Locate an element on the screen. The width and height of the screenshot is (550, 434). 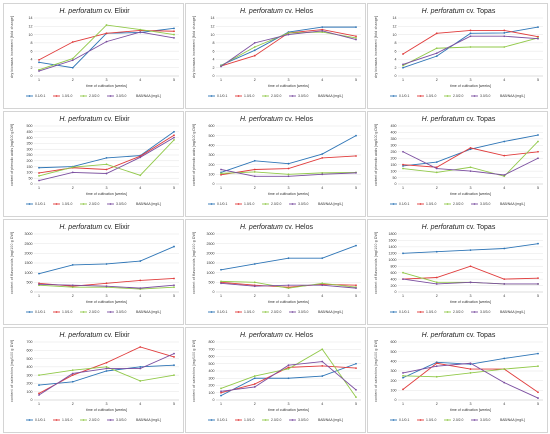
y-tick-label: 2000 is located at coordinates (29, 254).